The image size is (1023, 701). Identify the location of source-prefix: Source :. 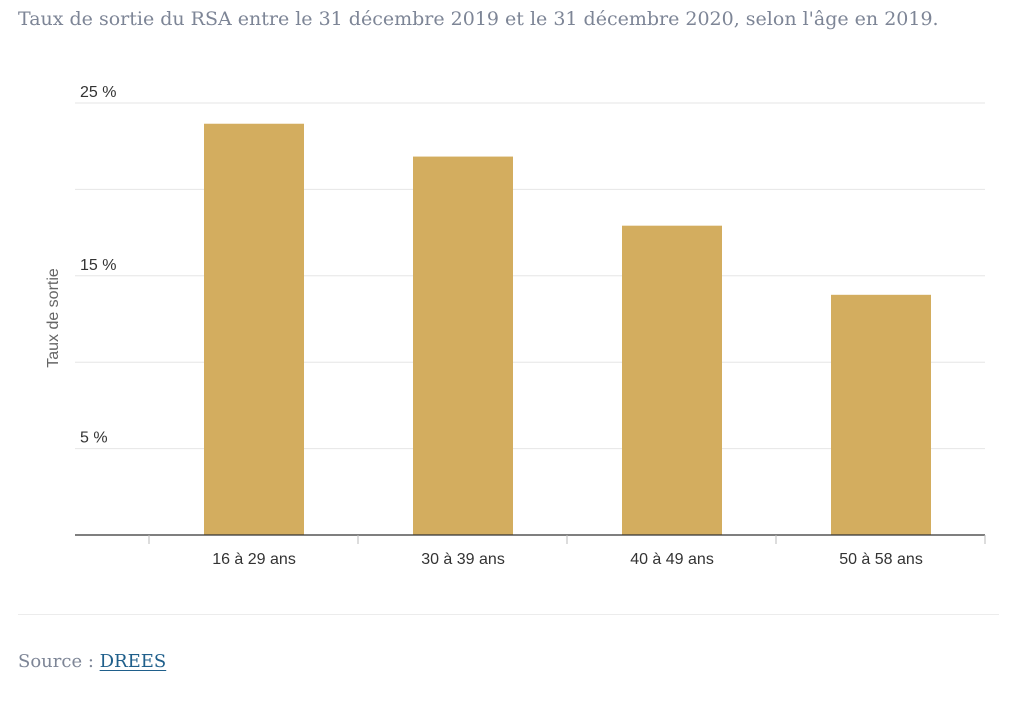
(59, 661).